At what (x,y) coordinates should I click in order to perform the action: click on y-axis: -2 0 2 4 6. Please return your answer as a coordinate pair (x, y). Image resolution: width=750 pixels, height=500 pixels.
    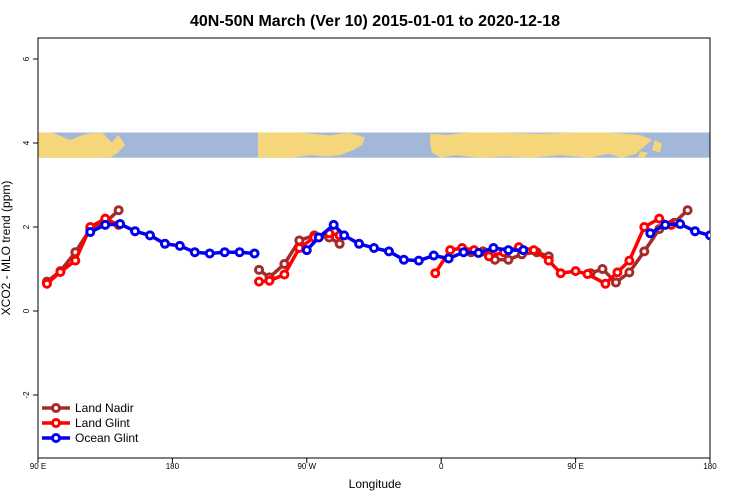
    Looking at the image, I should click on (30, 227).